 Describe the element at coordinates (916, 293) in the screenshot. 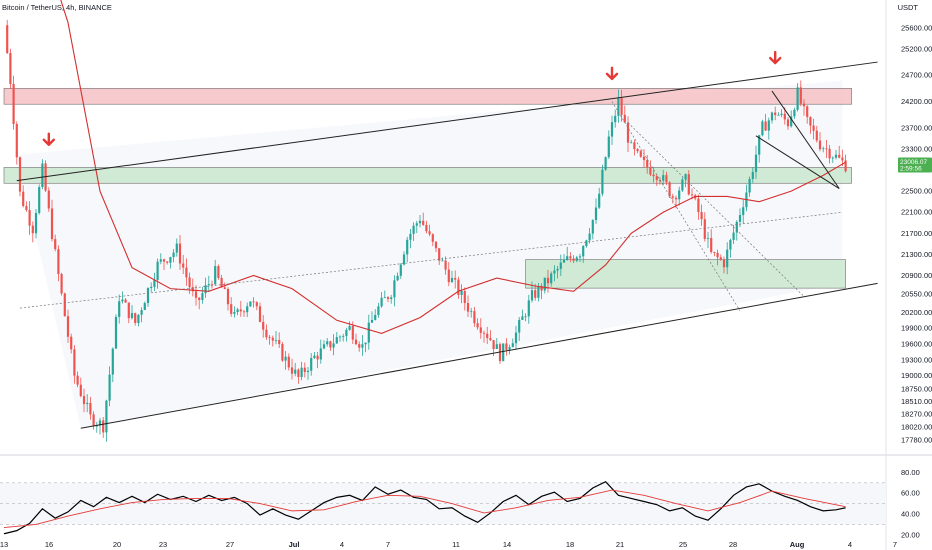

I see `price-tick-label: 20550.00` at that location.